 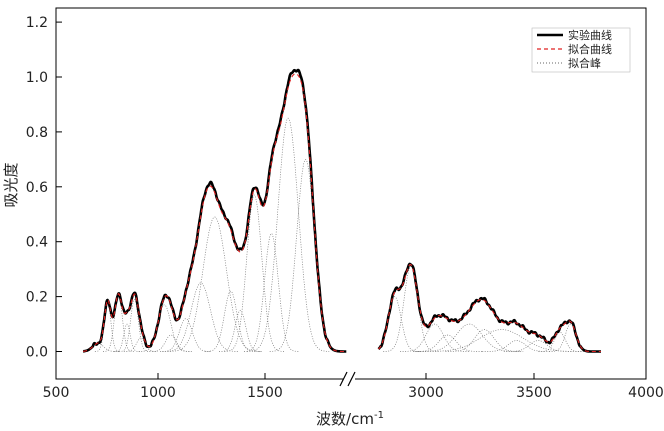 What do you see at coordinates (646, 393) in the screenshot?
I see `x-tick-label: 4000` at bounding box center [646, 393].